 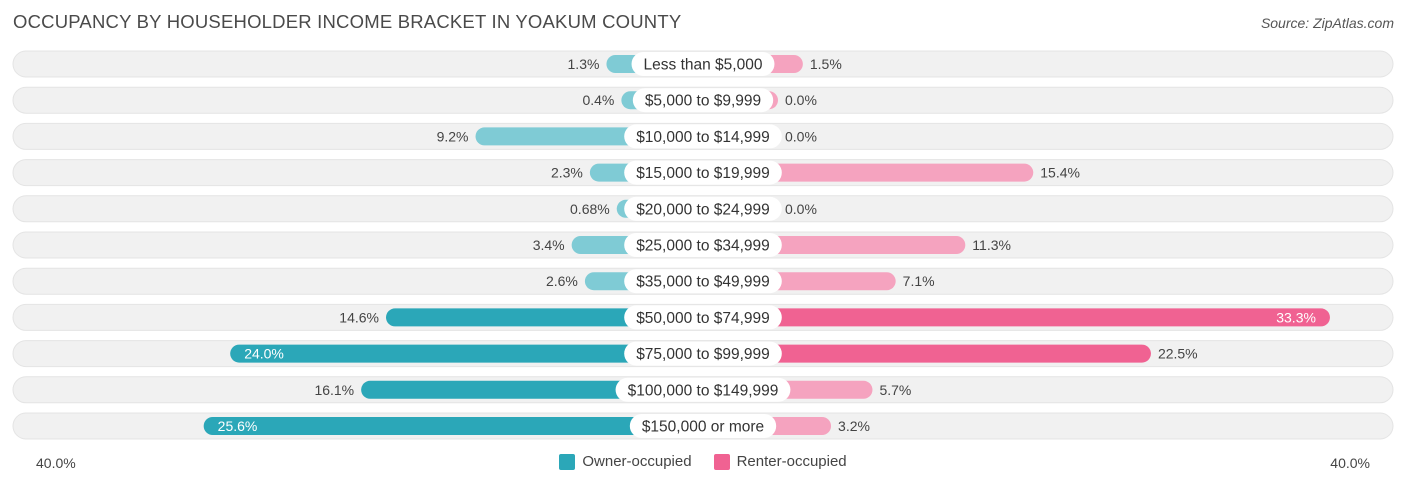 I want to click on legend-item-owner: Owner-occupied, so click(x=625, y=461).